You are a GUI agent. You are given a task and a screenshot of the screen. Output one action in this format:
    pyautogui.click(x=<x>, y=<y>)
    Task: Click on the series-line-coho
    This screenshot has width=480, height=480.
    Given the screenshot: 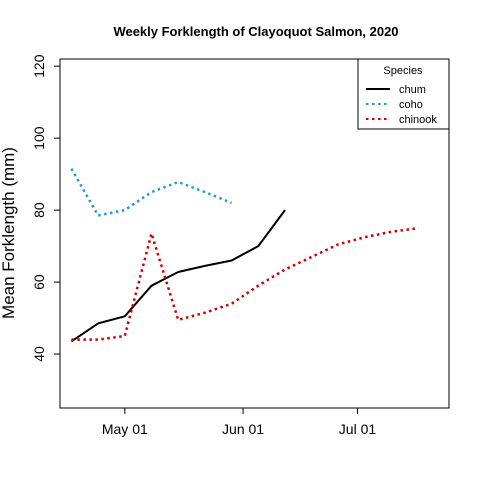 What is the action you would take?
    pyautogui.click(x=151, y=192)
    